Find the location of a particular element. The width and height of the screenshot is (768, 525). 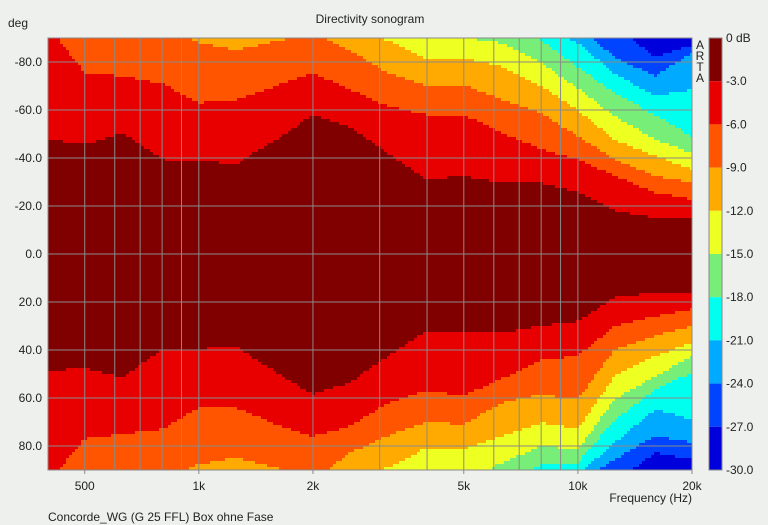

colorbar-label: 0 dB is located at coordinates (738, 38).